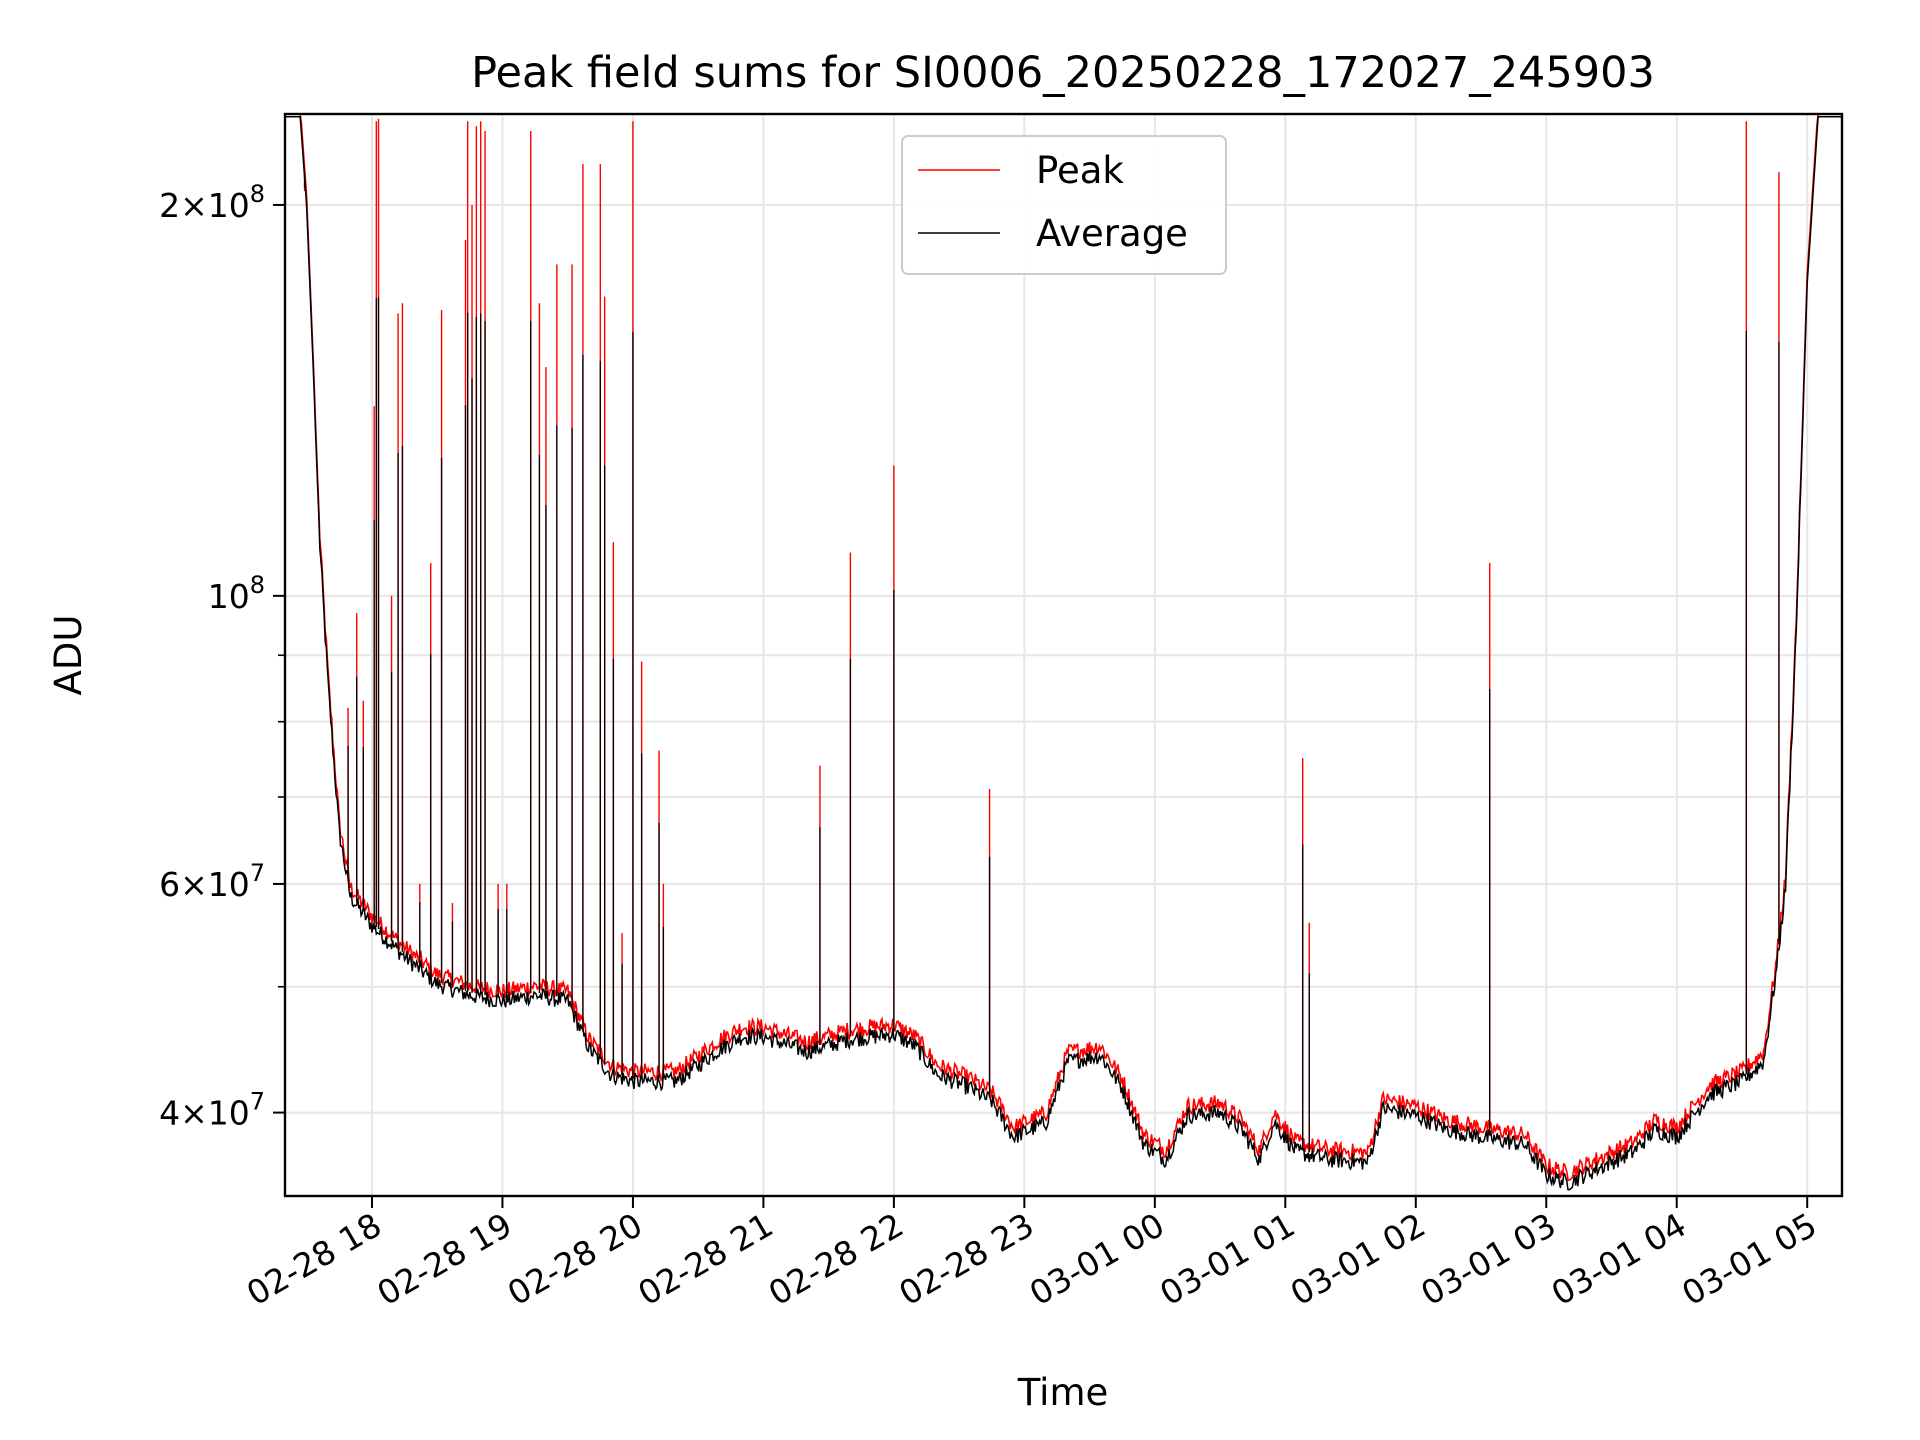 This screenshot has width=1920, height=1440. I want to click on y-tick-label: 4×107, so click(212, 1110).